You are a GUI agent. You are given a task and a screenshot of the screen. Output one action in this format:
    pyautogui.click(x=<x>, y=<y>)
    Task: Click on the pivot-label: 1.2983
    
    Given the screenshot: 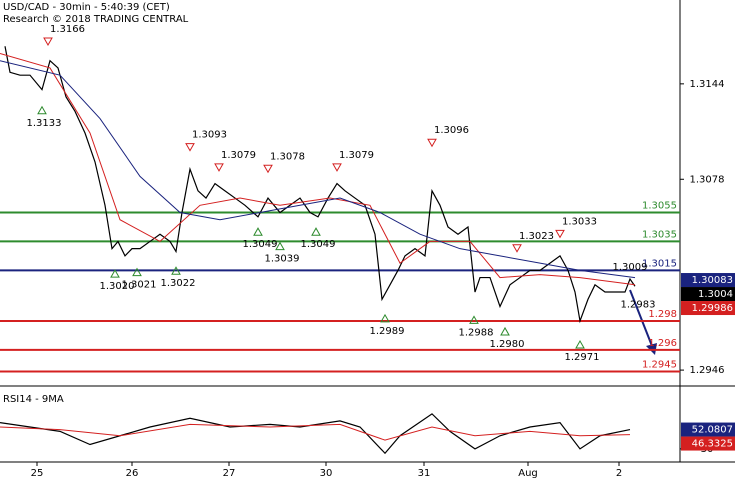 What is the action you would take?
    pyautogui.click(x=638, y=305)
    